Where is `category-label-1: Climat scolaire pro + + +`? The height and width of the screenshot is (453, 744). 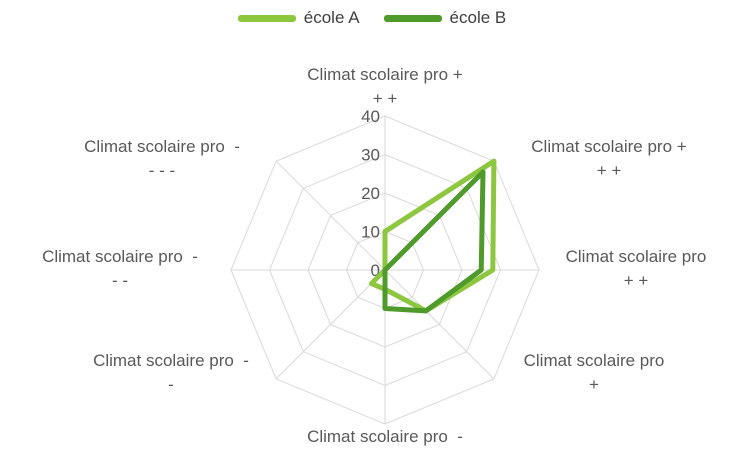 category-label-1: Climat scolaire pro + + + is located at coordinates (609, 158).